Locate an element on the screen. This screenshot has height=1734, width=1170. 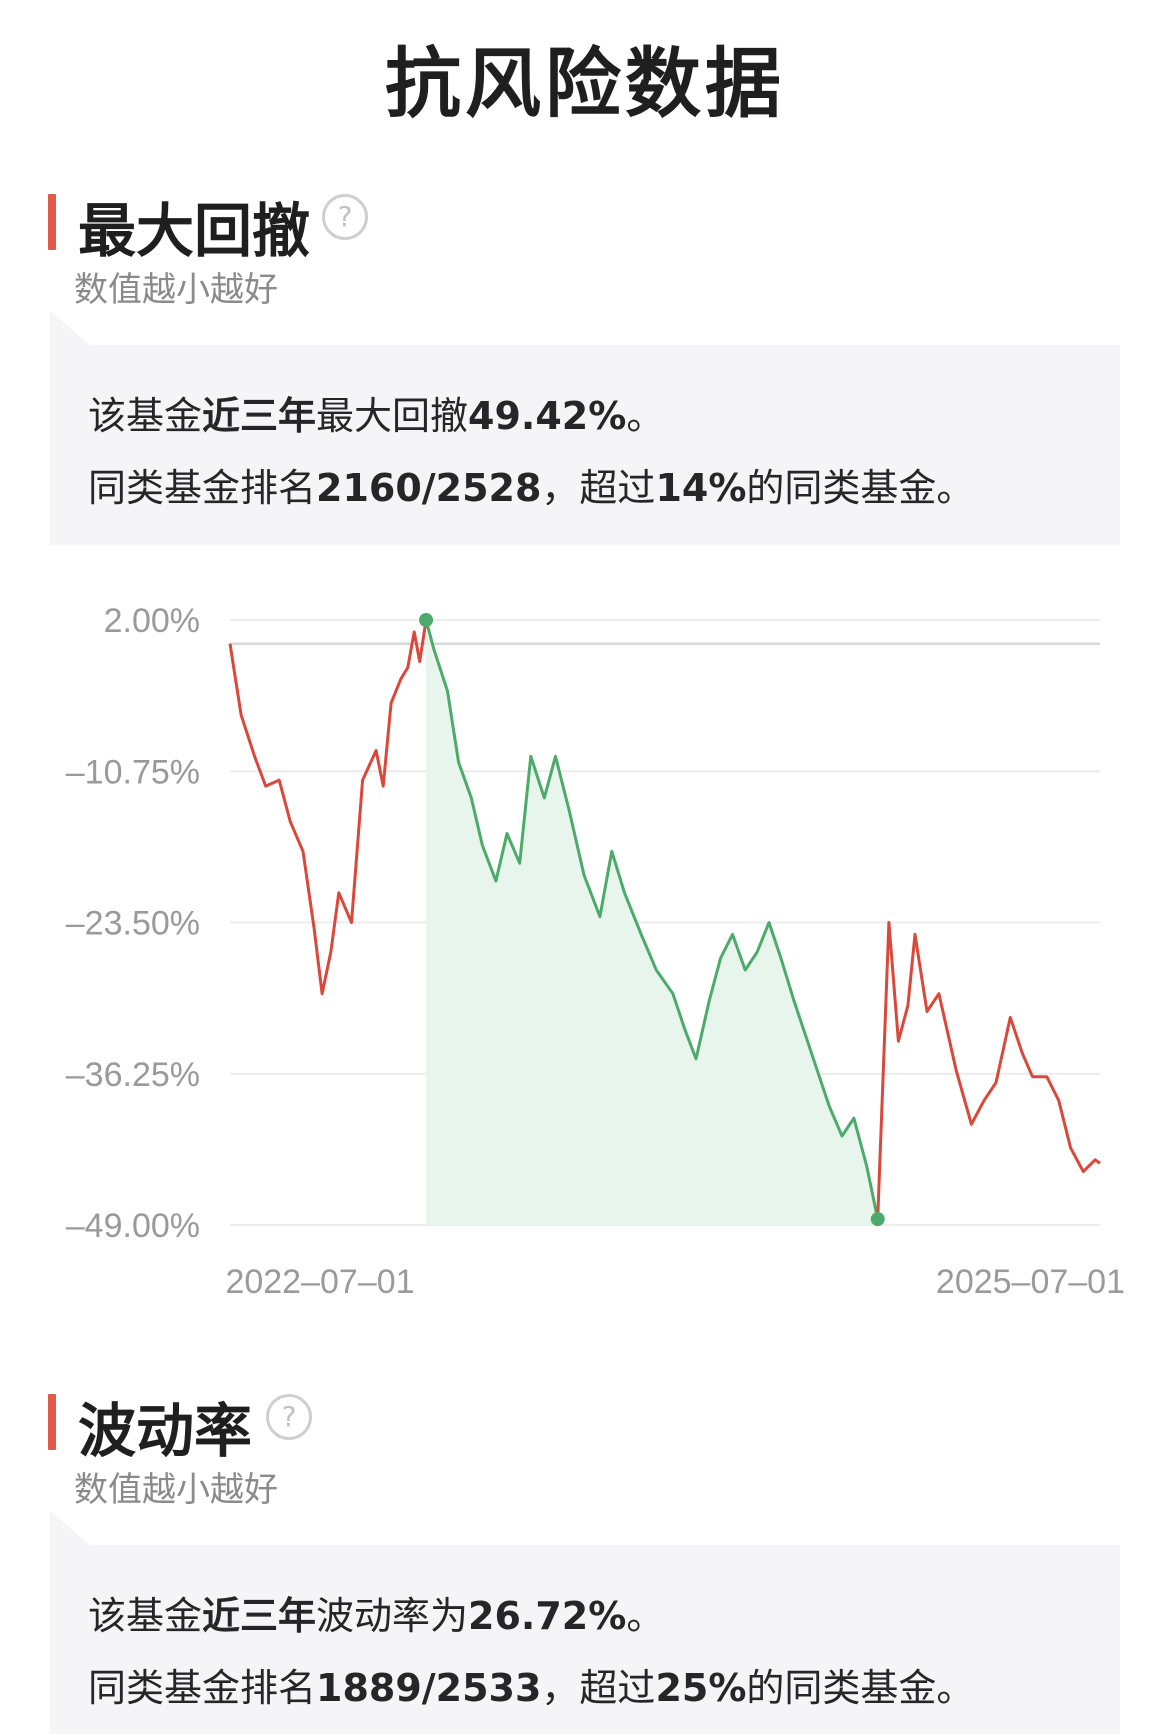
y-tick-label: –49.00% is located at coordinates (133, 1226).